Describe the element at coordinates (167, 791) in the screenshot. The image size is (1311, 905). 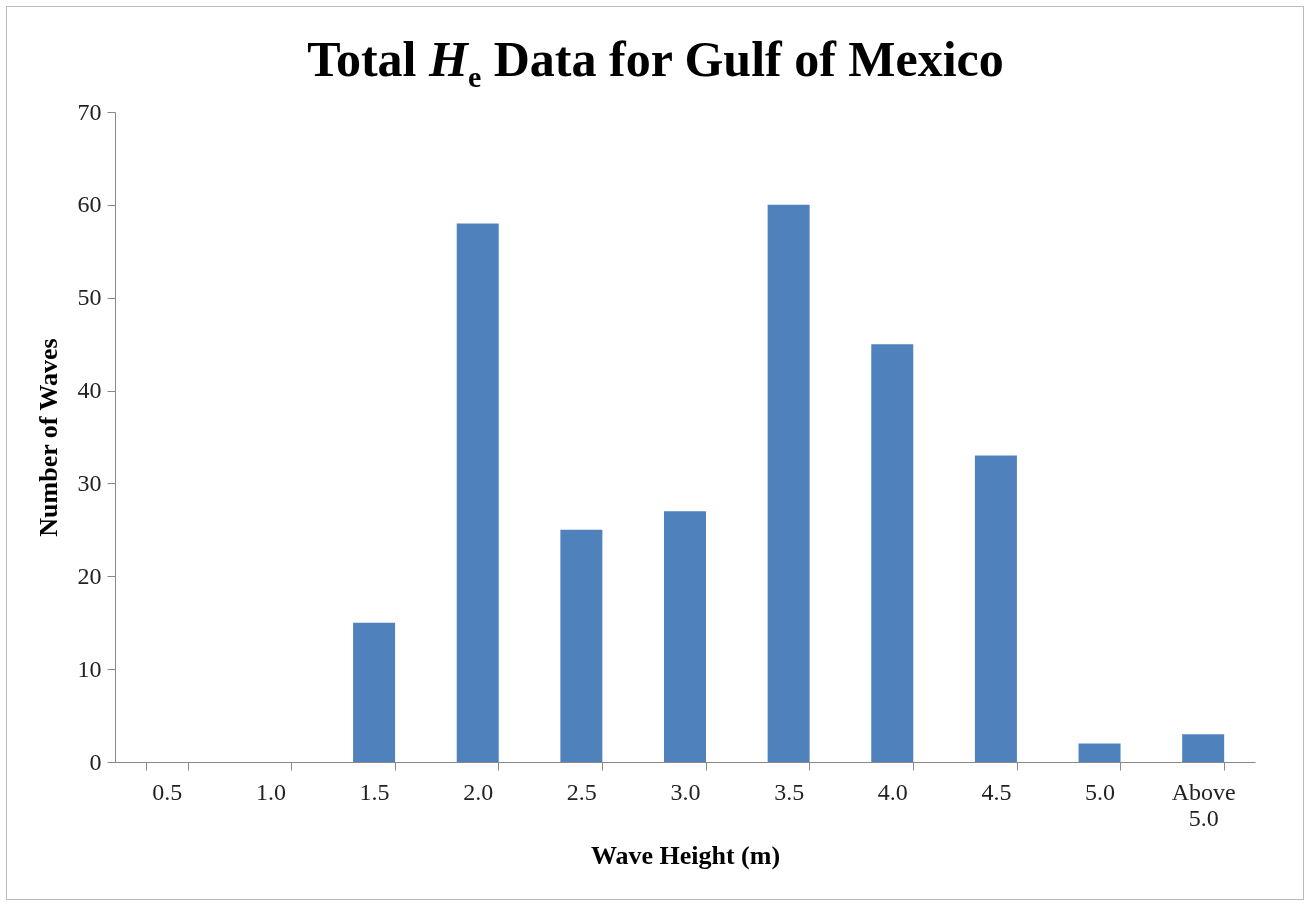
I see `x-tick-label: 0.5` at that location.